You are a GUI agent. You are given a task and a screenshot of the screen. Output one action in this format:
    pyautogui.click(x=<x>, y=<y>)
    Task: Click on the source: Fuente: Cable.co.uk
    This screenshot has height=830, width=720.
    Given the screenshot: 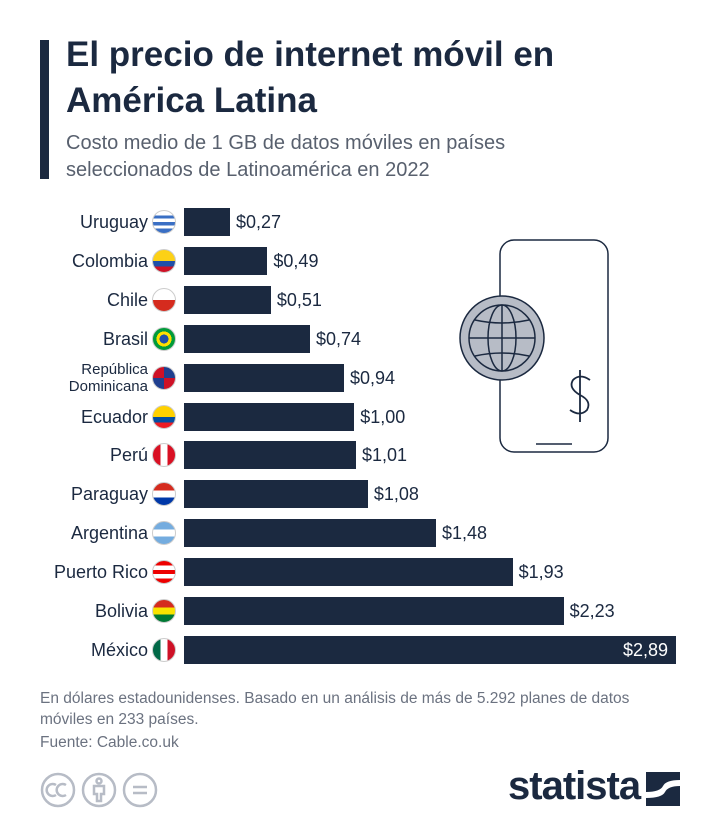 What is the action you would take?
    pyautogui.click(x=109, y=742)
    